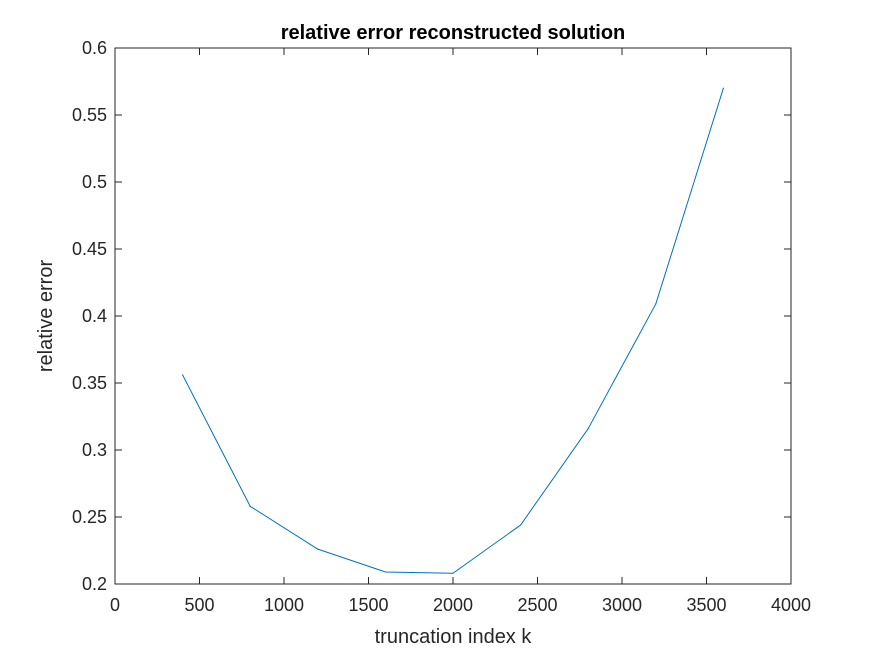 The height and width of the screenshot is (656, 875). I want to click on y-tick-label: 0.3, so click(94, 450).